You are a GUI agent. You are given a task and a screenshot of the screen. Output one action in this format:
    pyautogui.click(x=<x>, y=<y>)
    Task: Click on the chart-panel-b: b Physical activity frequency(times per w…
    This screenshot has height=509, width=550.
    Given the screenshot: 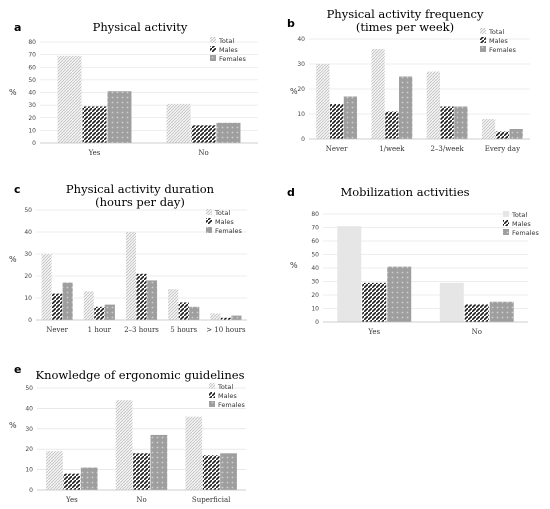 What is the action you would take?
    pyautogui.click(x=408, y=80)
    